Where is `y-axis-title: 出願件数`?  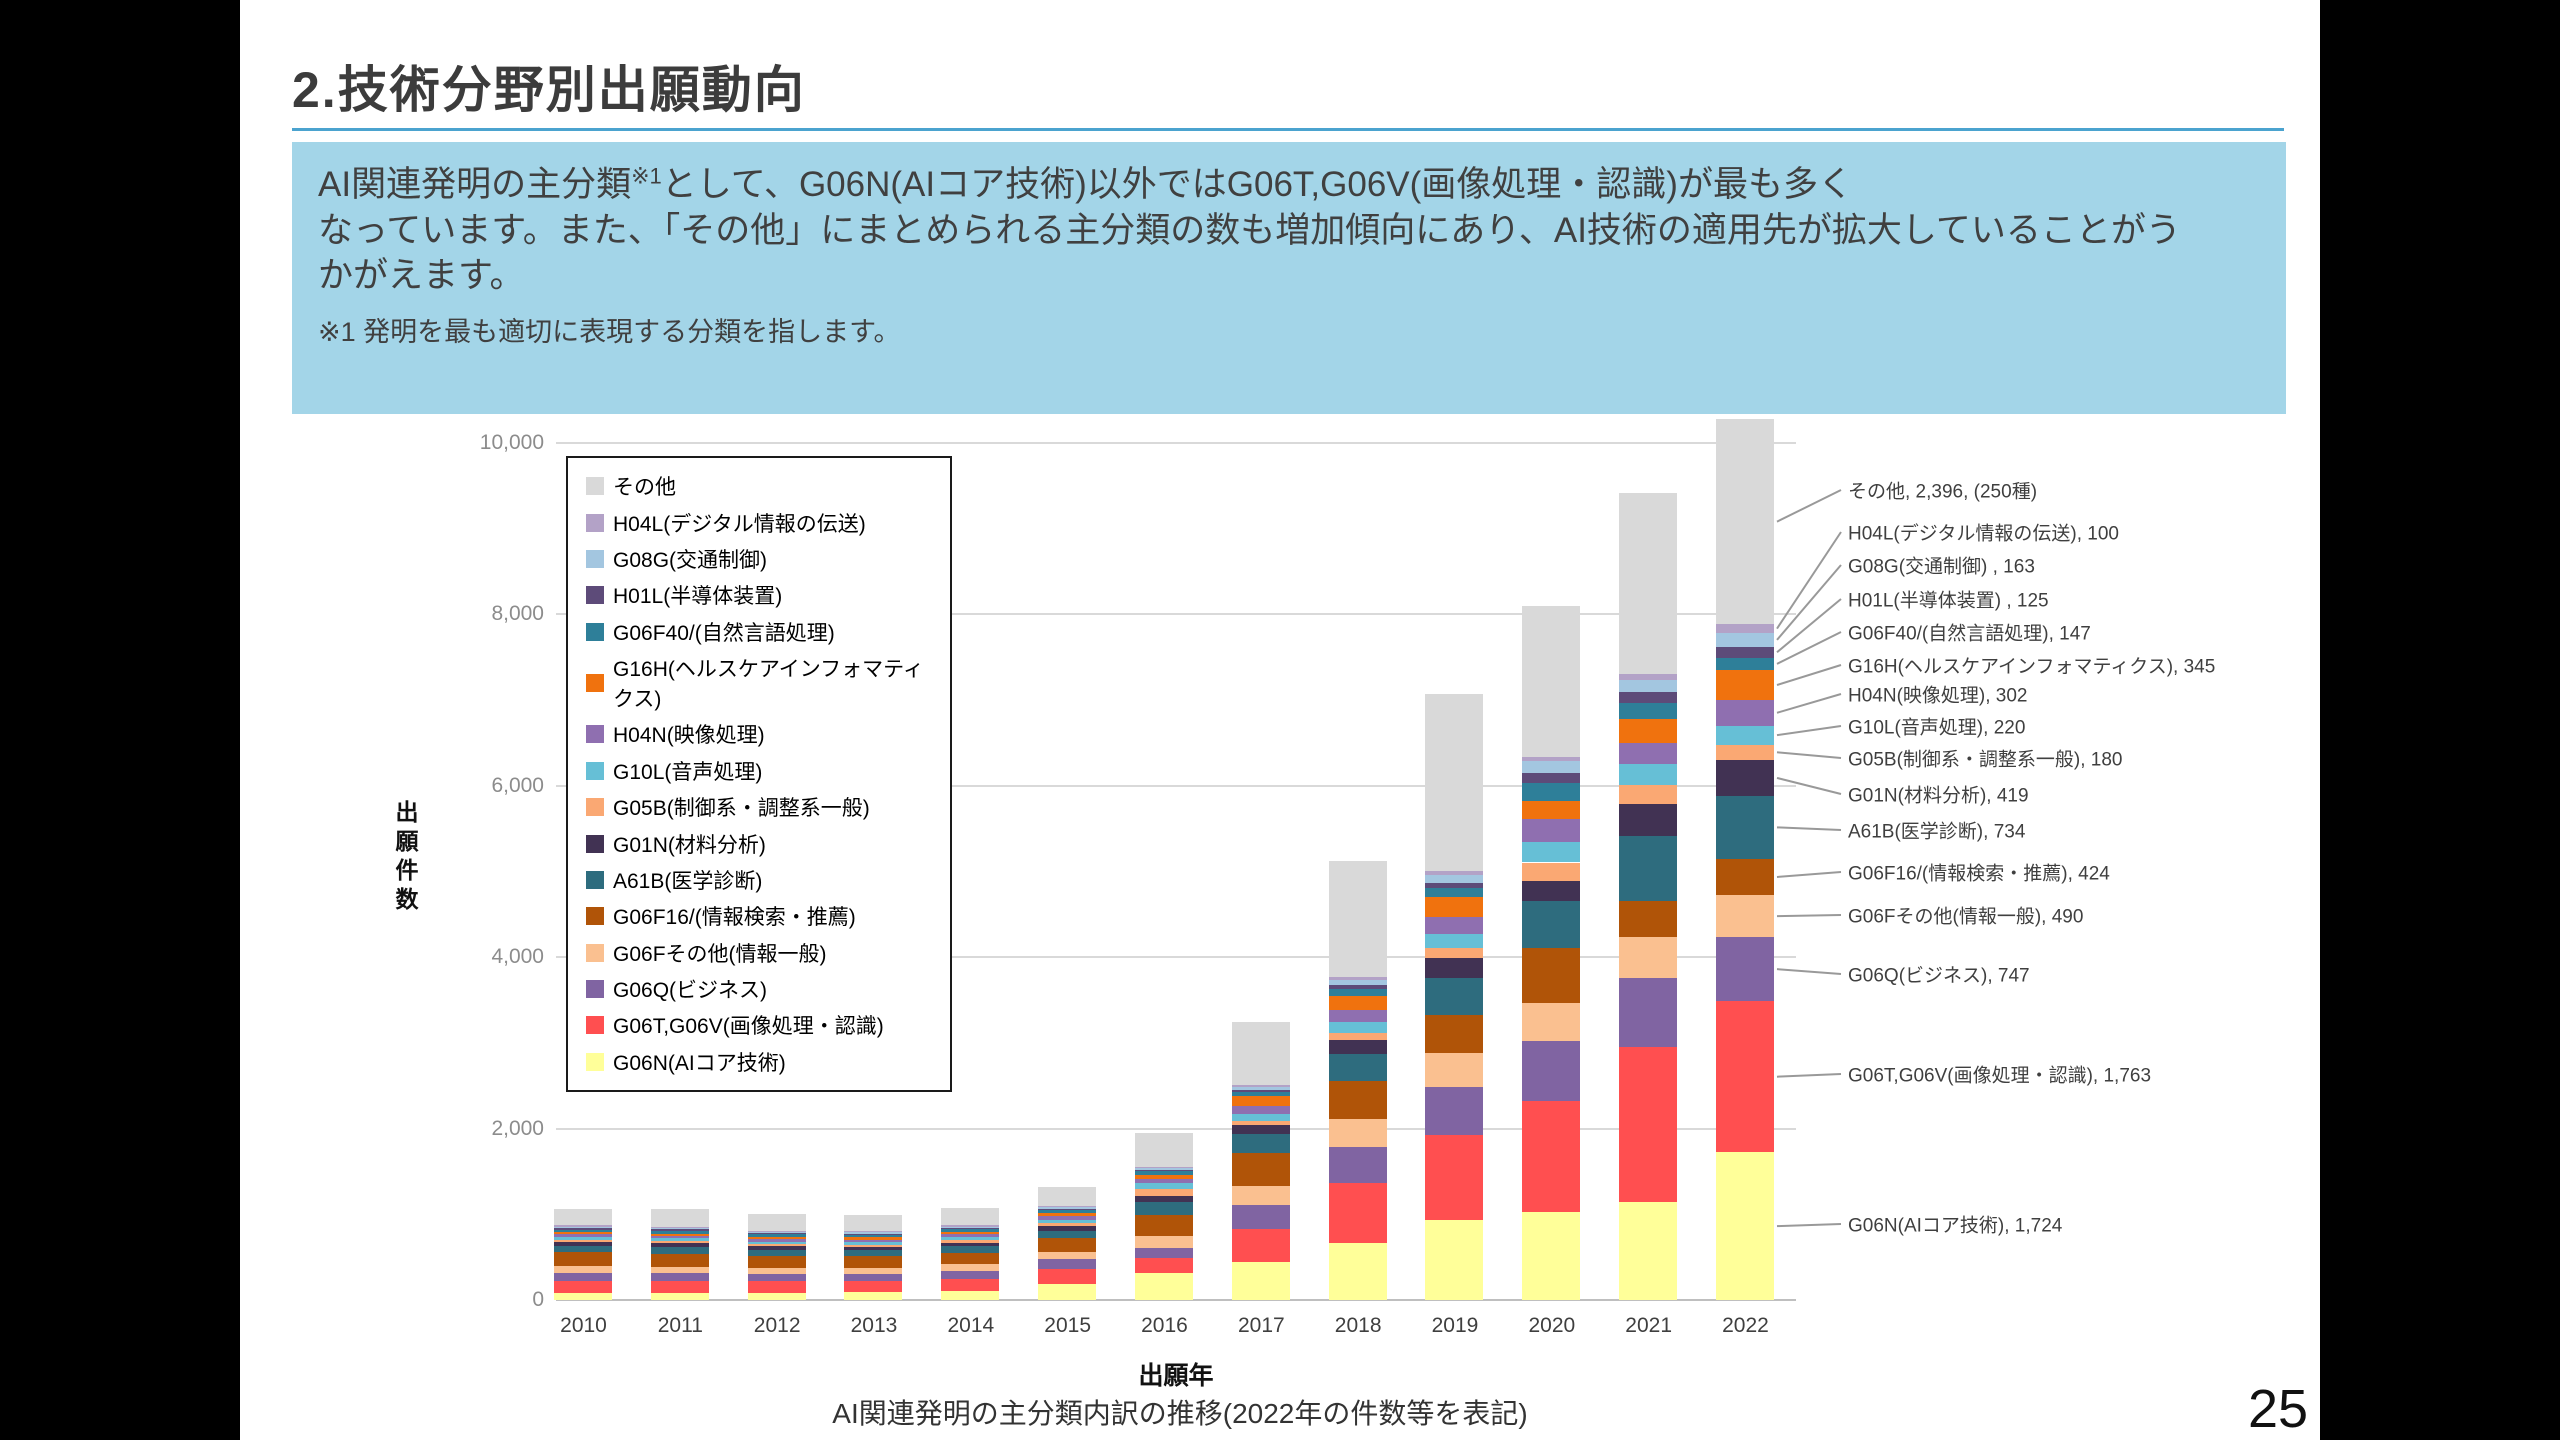 y-axis-title: 出願件数 is located at coordinates (405, 858).